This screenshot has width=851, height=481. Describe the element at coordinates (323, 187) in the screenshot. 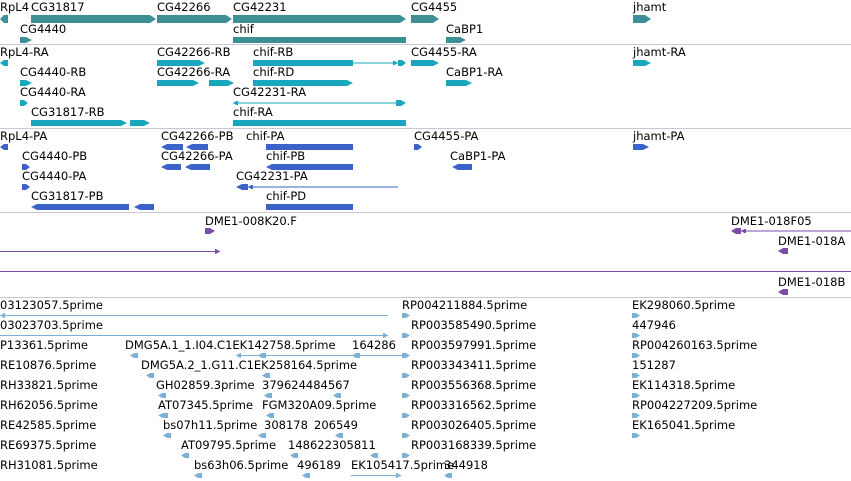

I see `protein-intron` at that location.